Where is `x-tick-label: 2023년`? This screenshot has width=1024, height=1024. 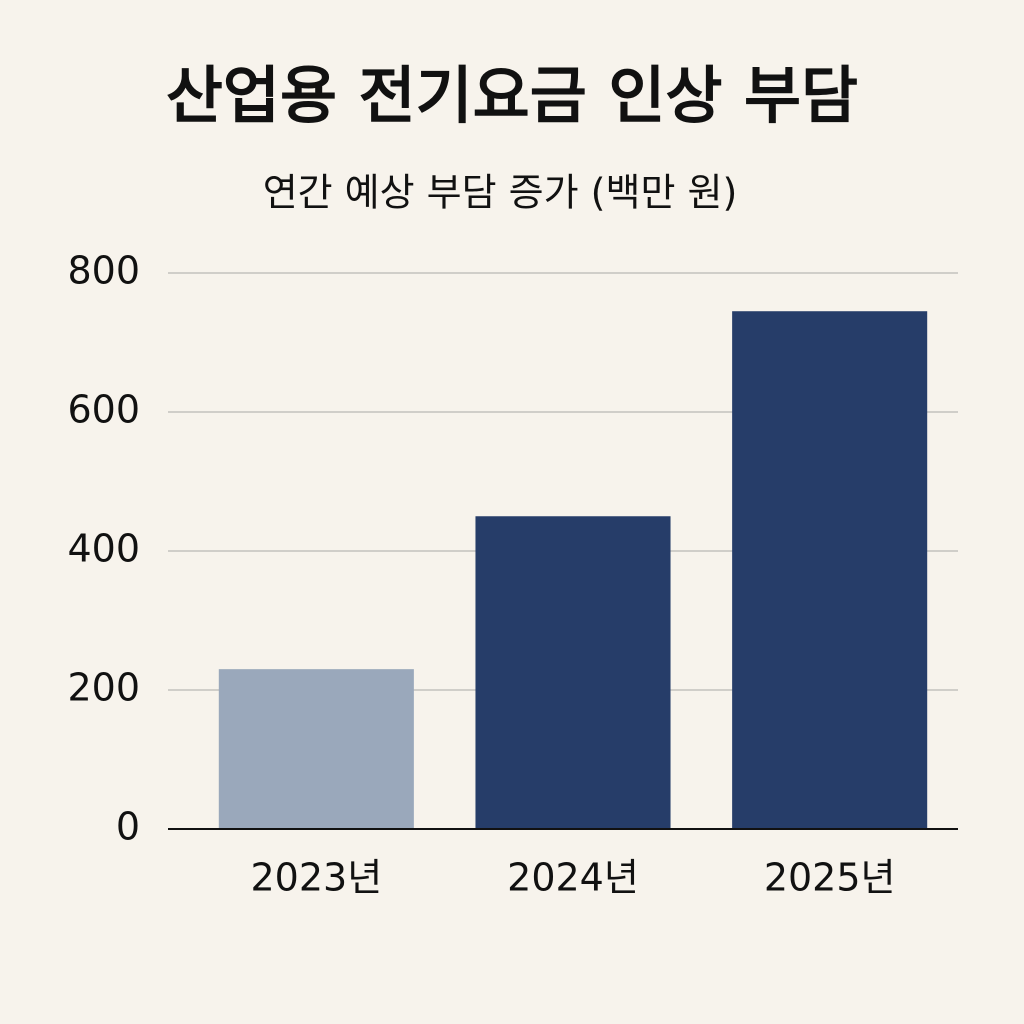 x-tick-label: 2023년 is located at coordinates (316, 878).